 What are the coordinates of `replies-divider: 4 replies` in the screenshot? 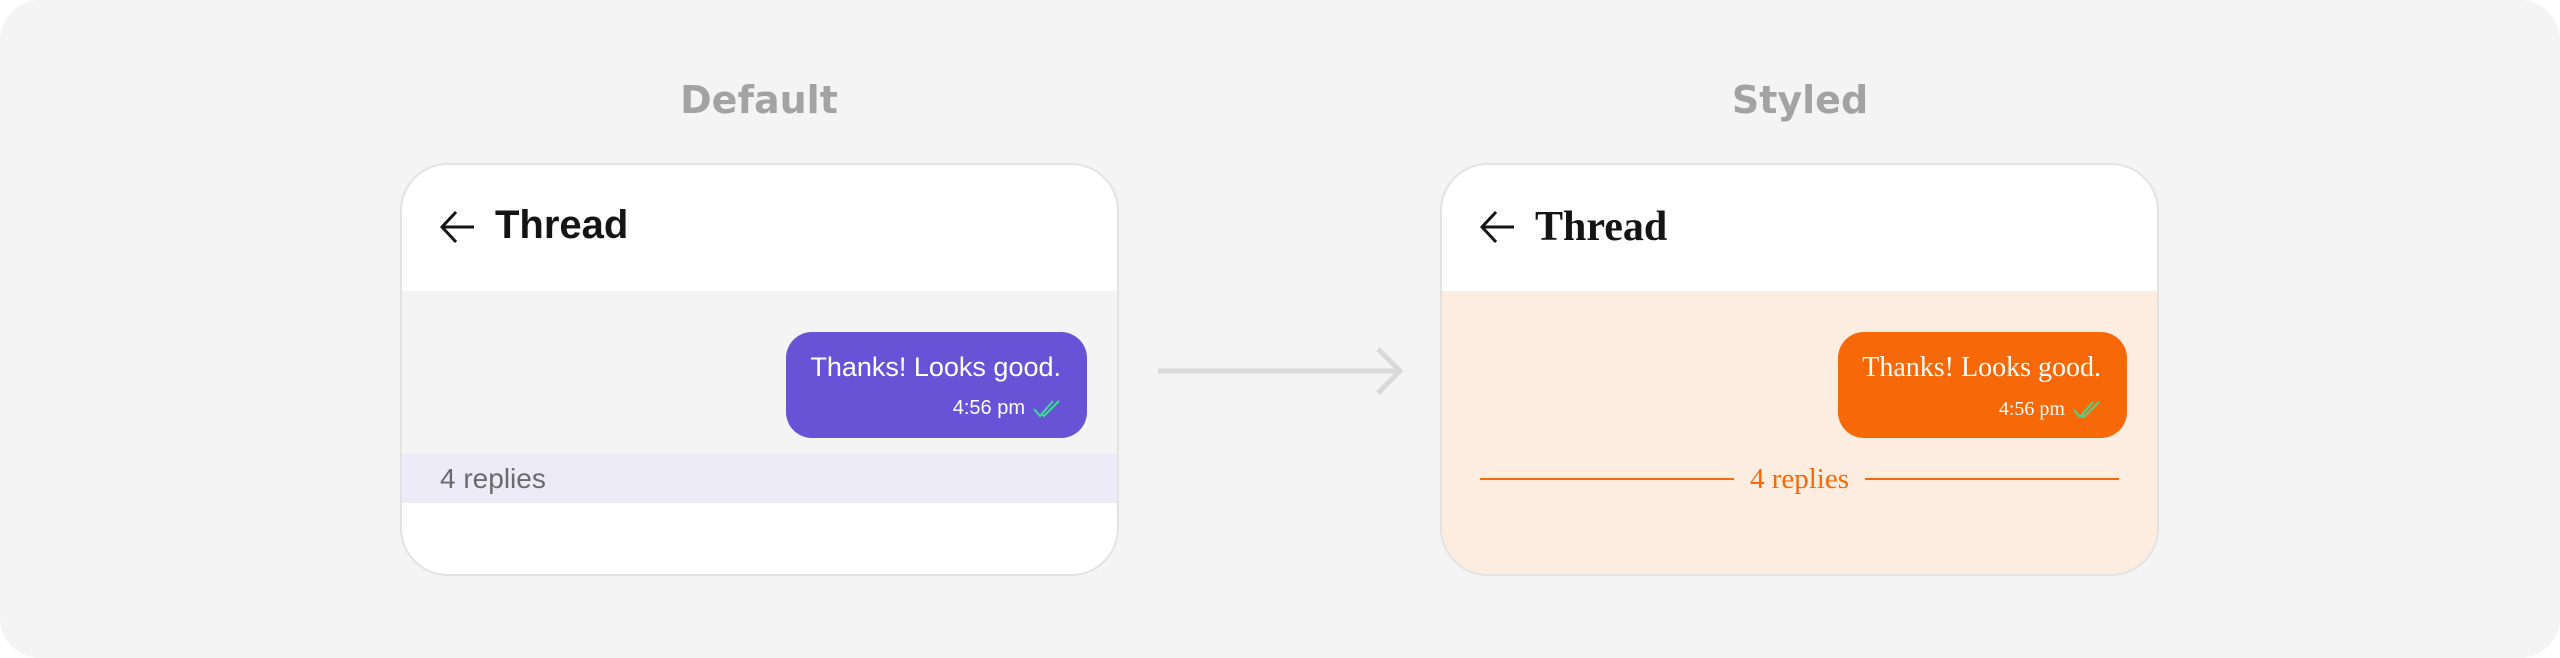 It's located at (1799, 479).